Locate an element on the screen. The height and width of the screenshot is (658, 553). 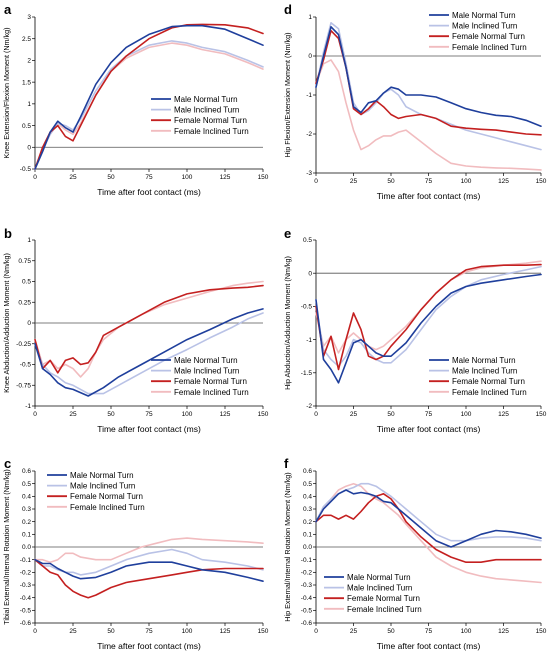
y-tick-label: 0.2 is located at coordinates (307, 522).